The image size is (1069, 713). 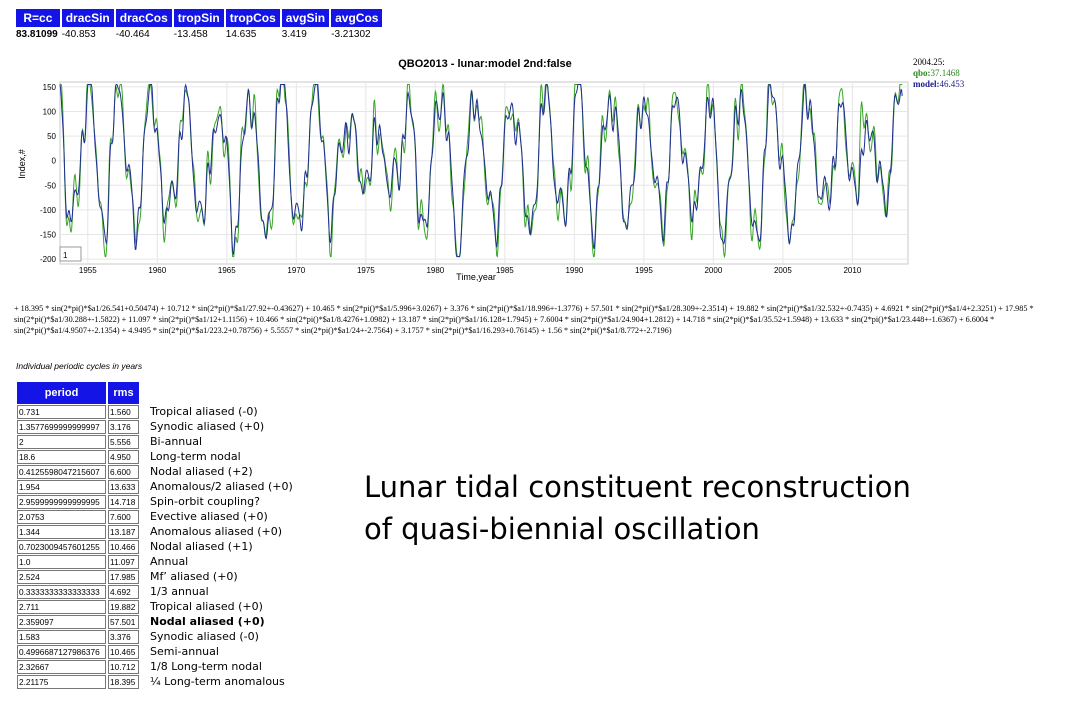 What do you see at coordinates (61, 457) in the screenshot?
I see `period-cell: 18.6` at bounding box center [61, 457].